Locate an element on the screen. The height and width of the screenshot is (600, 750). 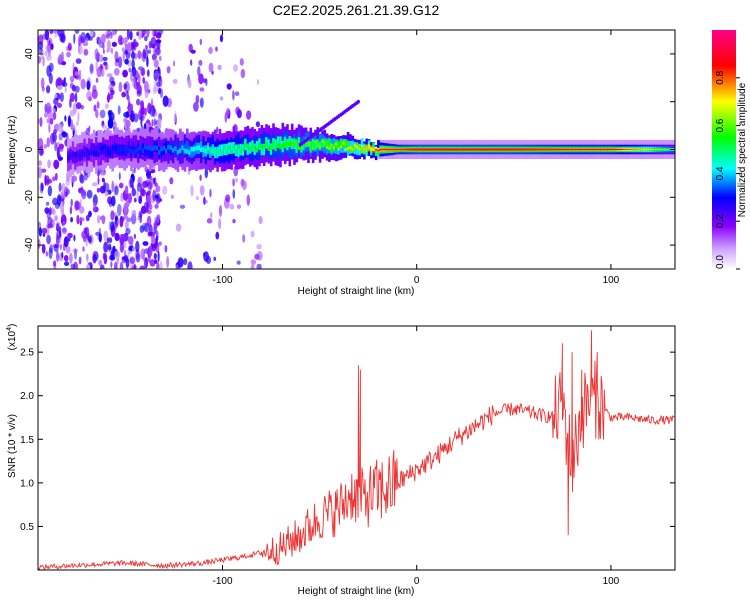
spectrogram-y-tick-label: 20 is located at coordinates (29, 102).